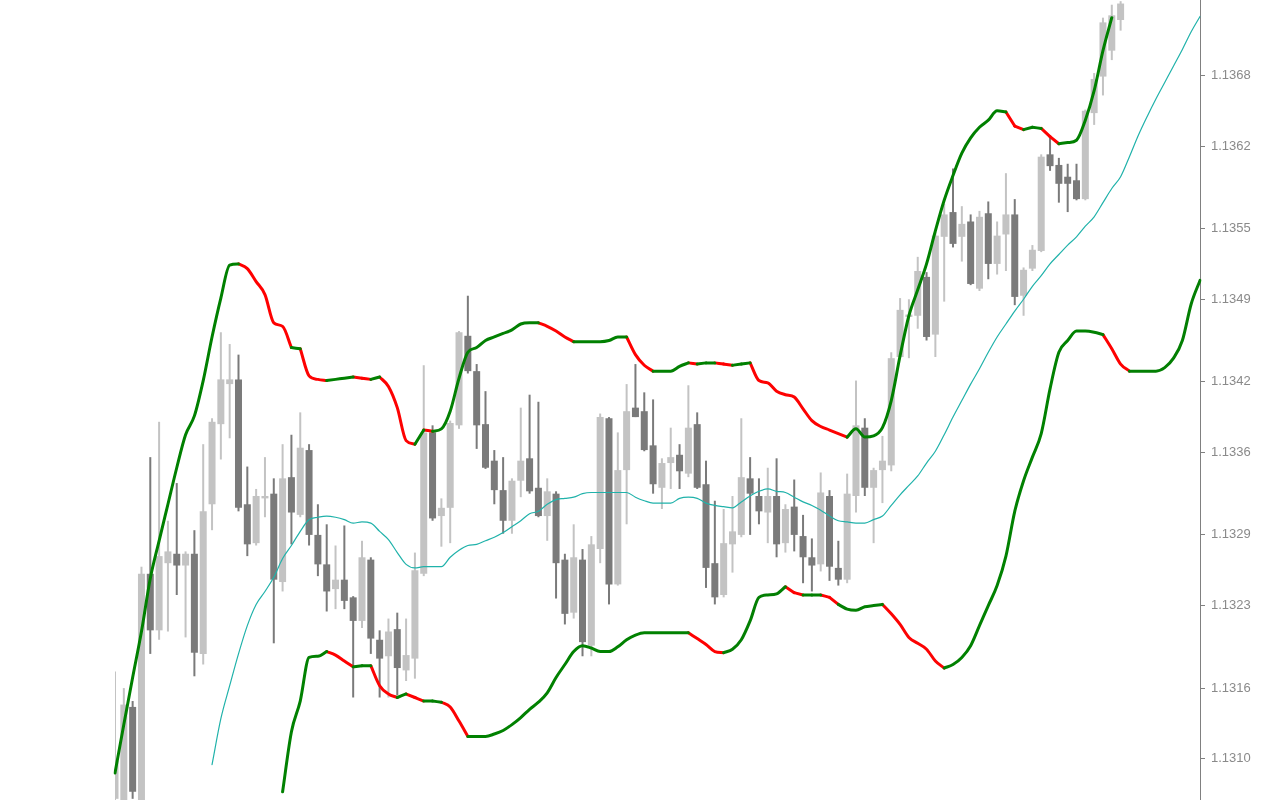  What do you see at coordinates (1231, 534) in the screenshot?
I see `y-tick-label: 1.1329` at bounding box center [1231, 534].